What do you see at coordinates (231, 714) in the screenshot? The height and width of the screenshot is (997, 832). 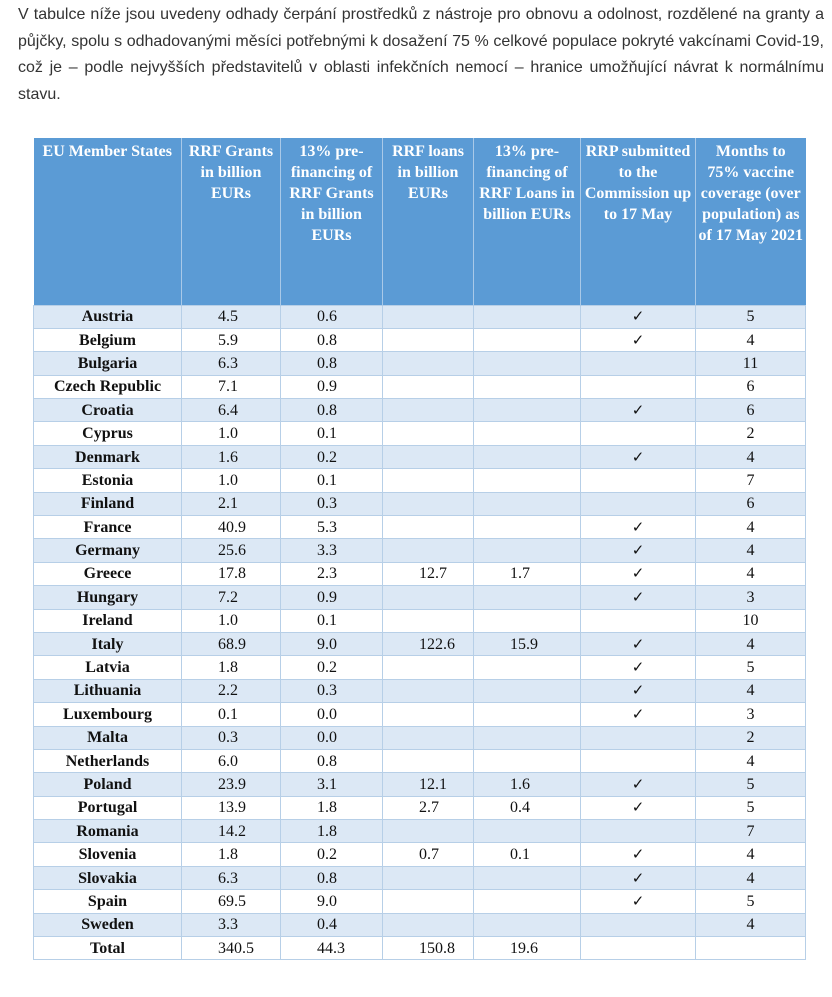 I see `cell-rrf-grants: 0.1` at bounding box center [231, 714].